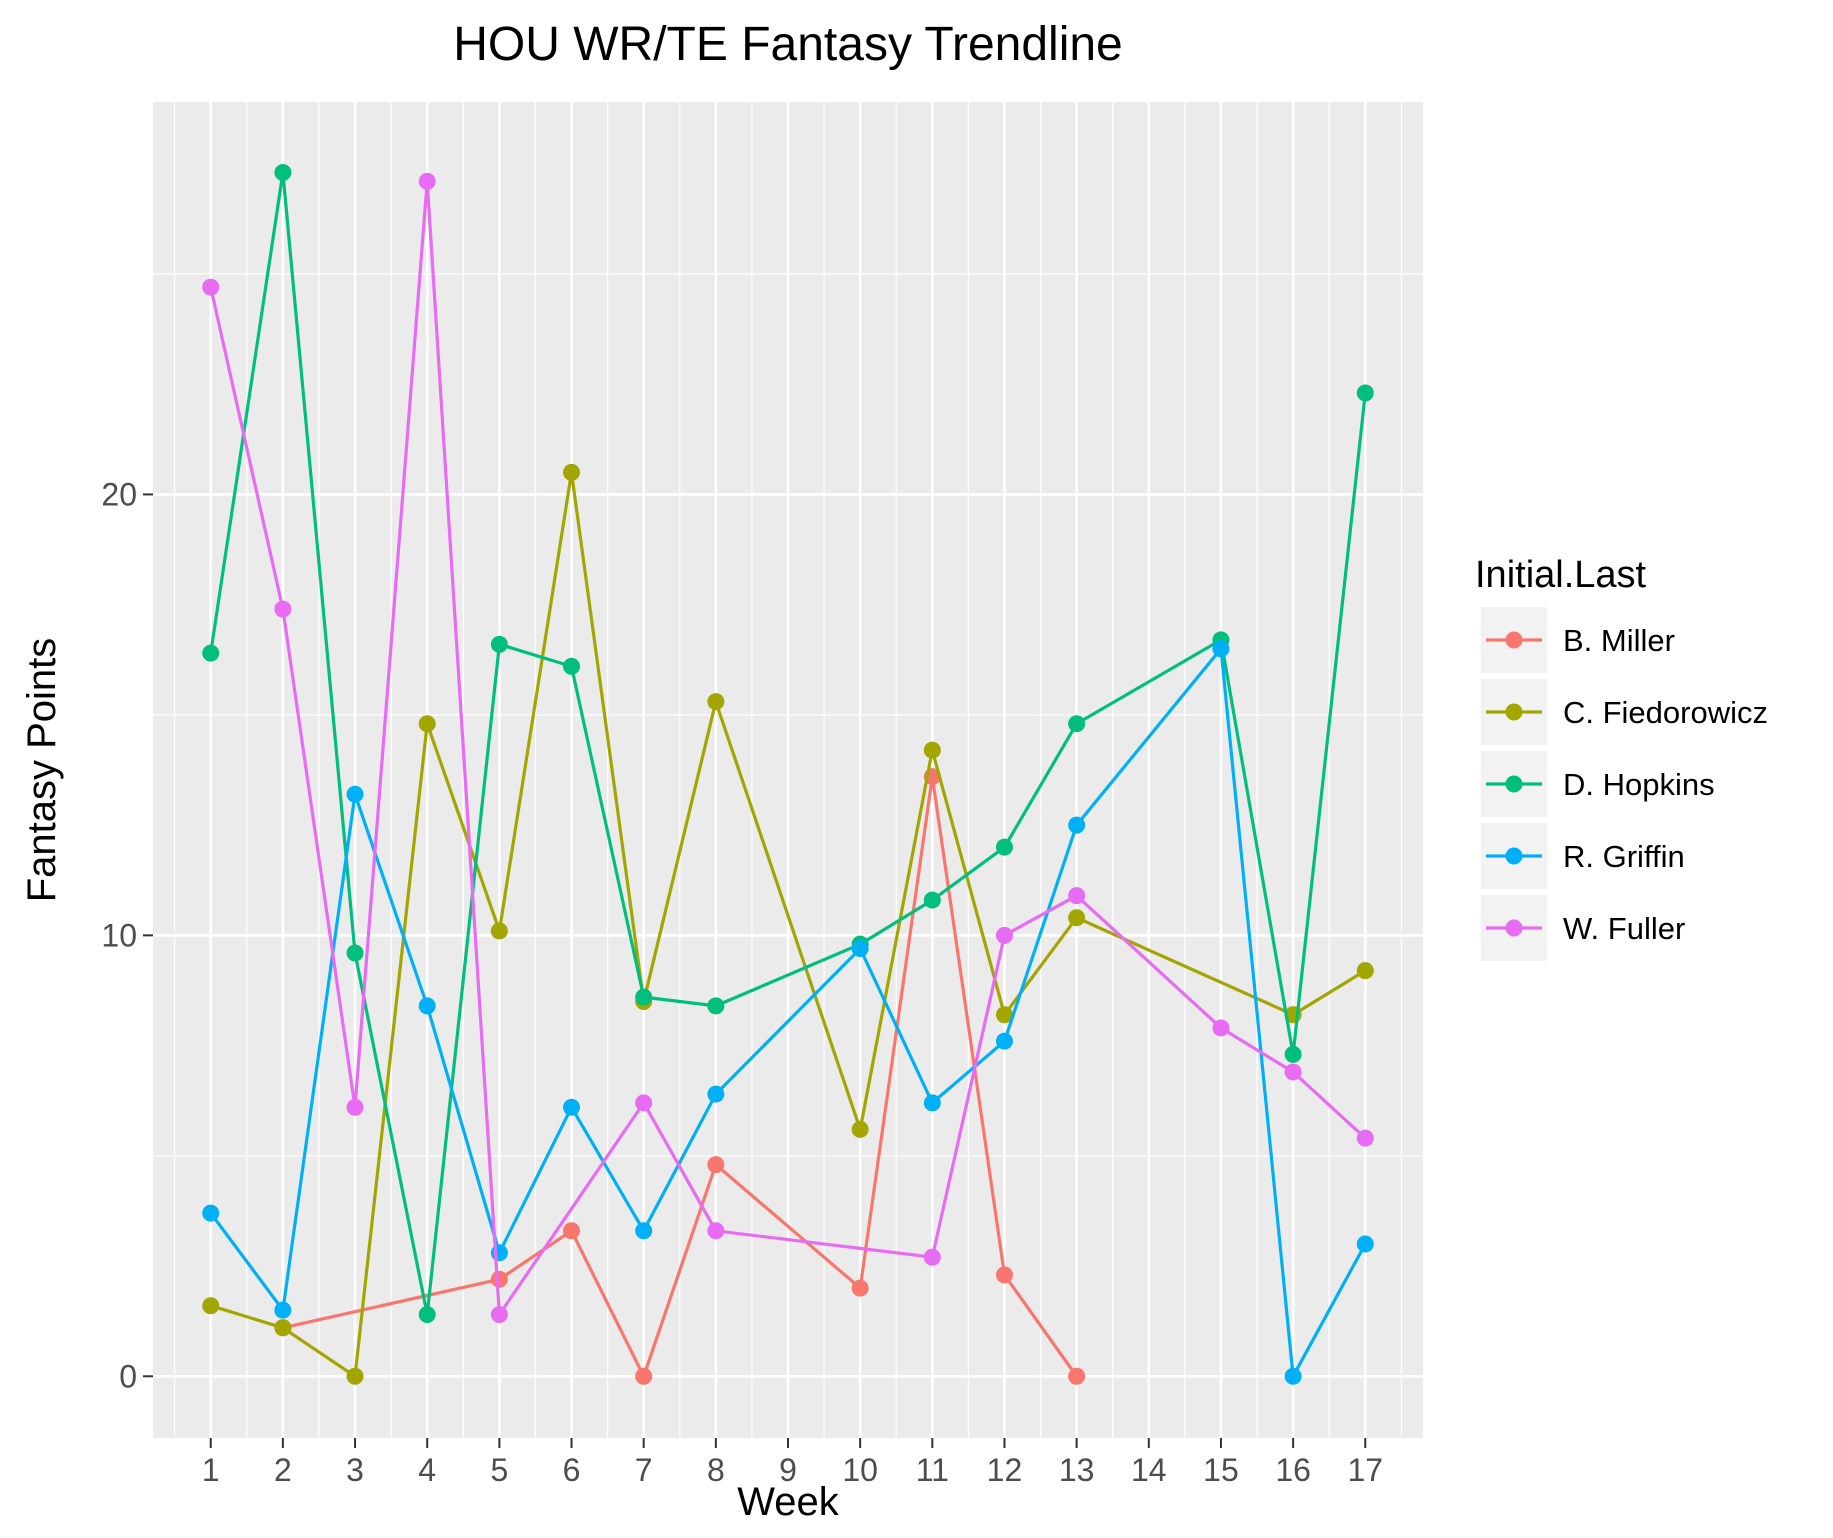  I want to click on legend-item-b-miller: B. Miller, so click(1578, 640).